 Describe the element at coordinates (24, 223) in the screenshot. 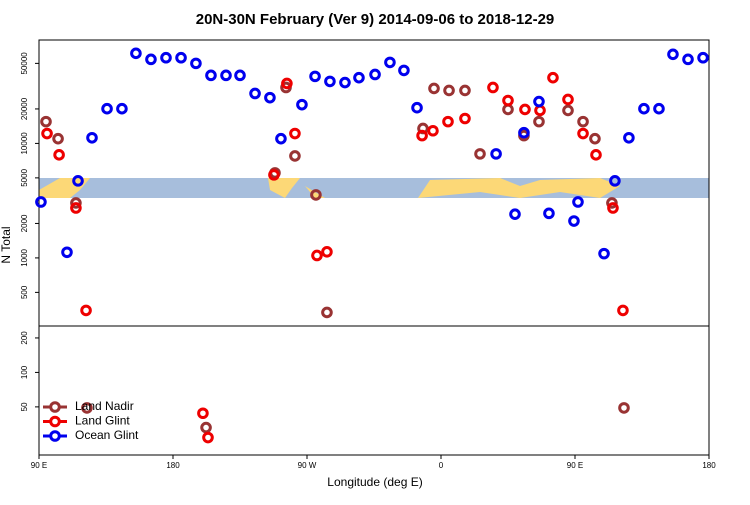

I see `y-tick-label: 2000` at that location.